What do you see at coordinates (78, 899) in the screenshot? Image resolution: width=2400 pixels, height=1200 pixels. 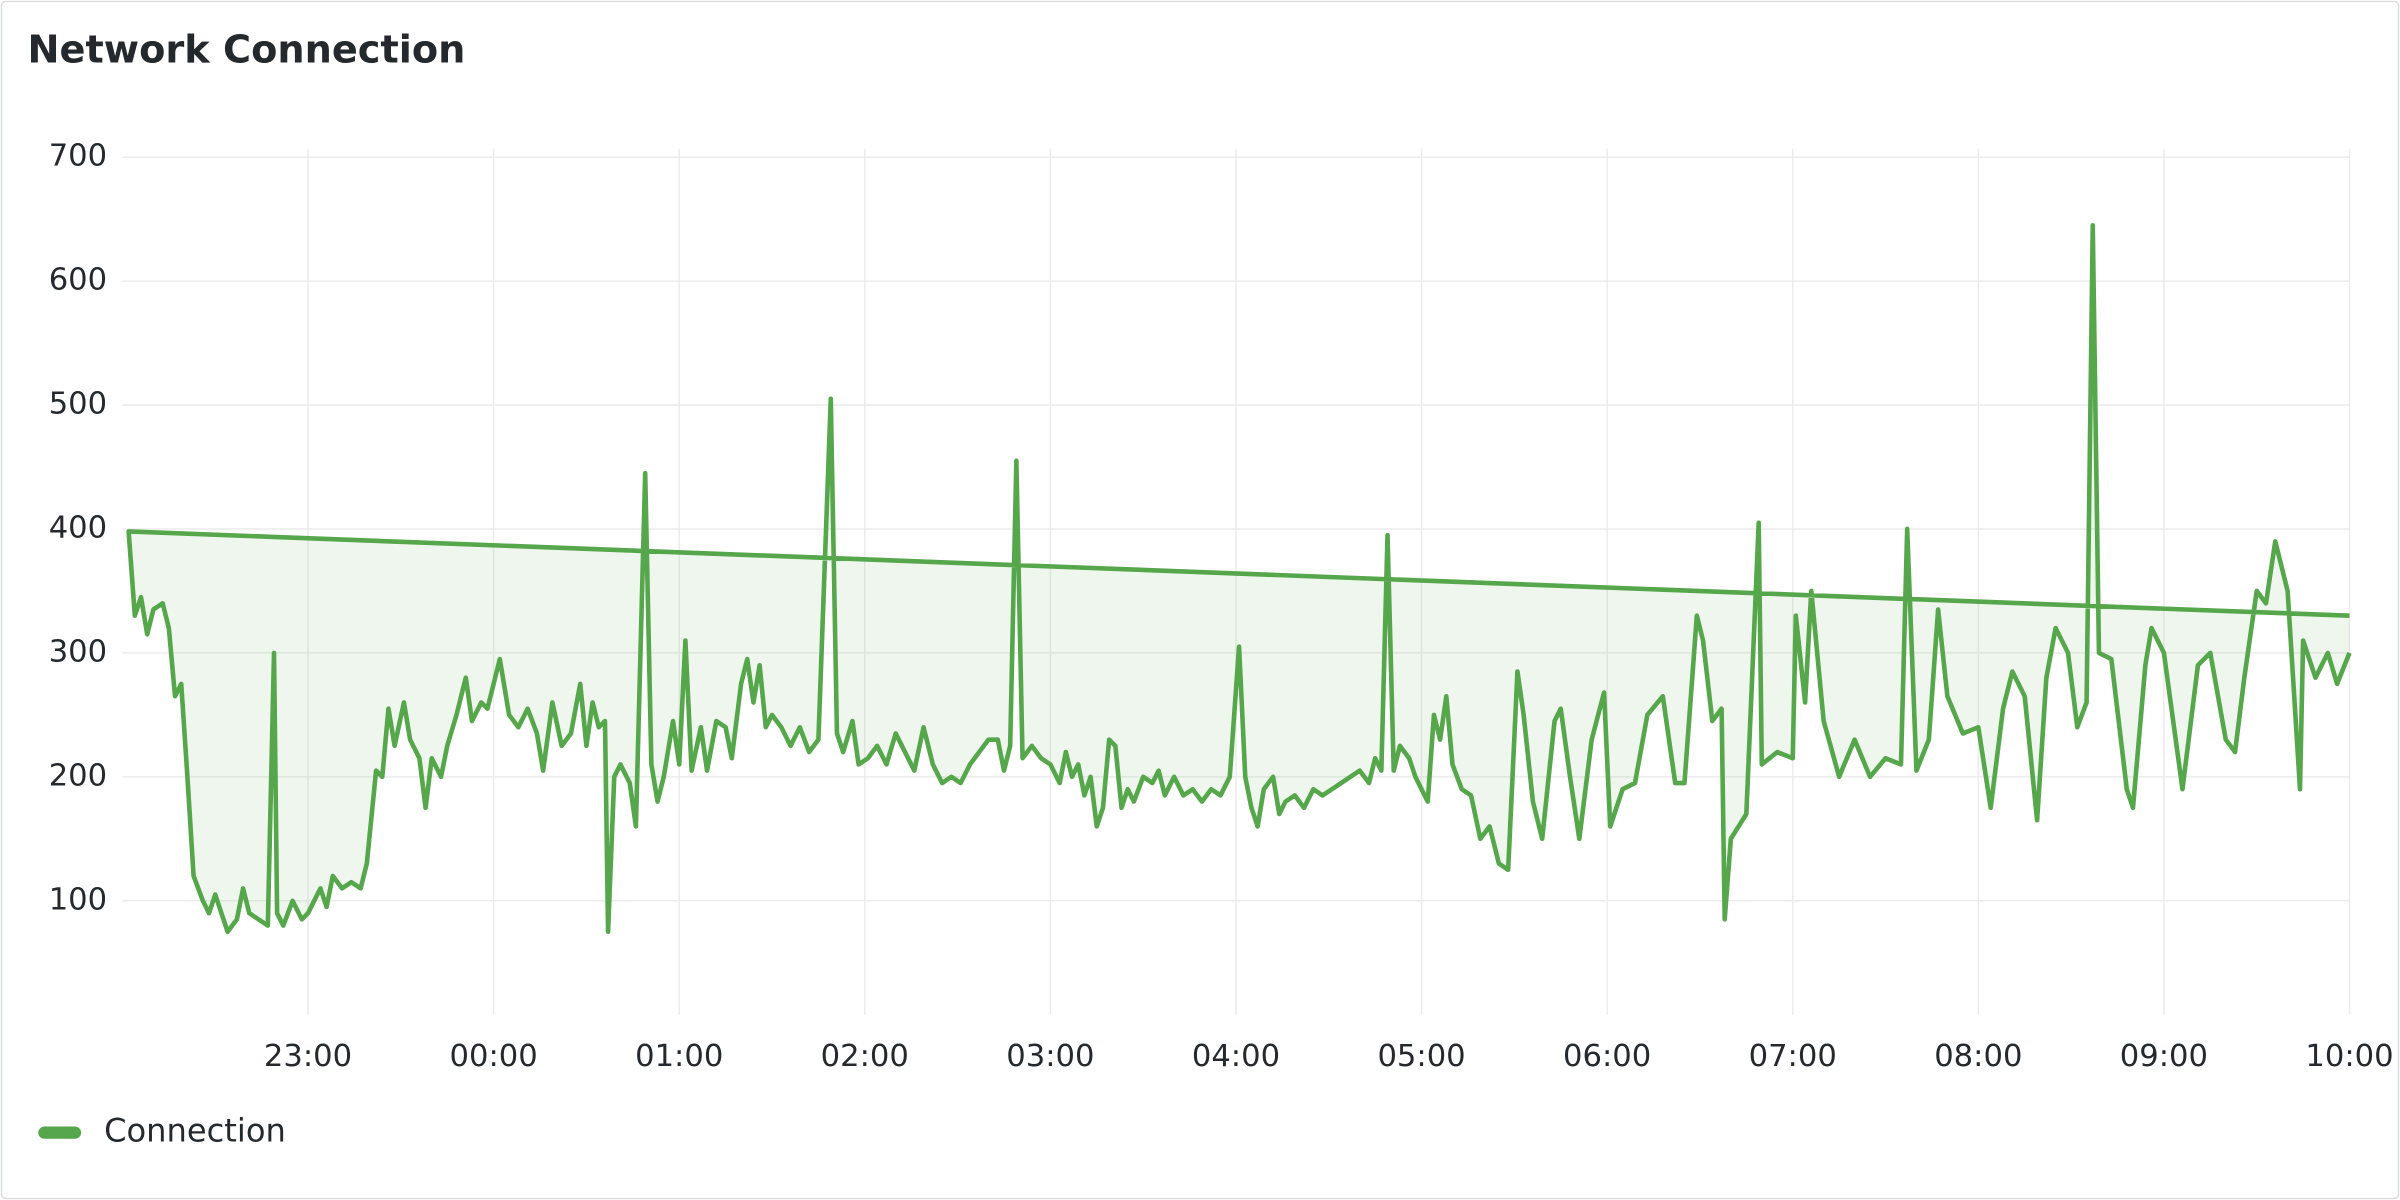 I see `y-tick-label: 100` at bounding box center [78, 899].